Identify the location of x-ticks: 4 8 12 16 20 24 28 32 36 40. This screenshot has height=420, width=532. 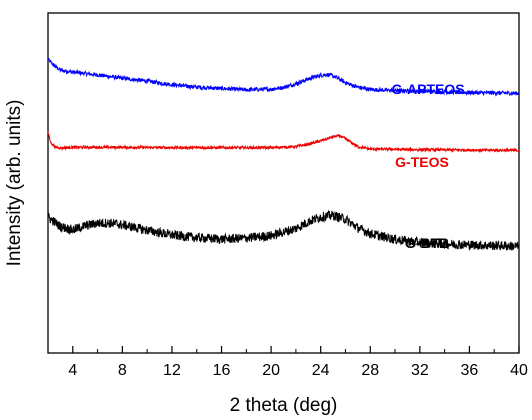
(287, 362).